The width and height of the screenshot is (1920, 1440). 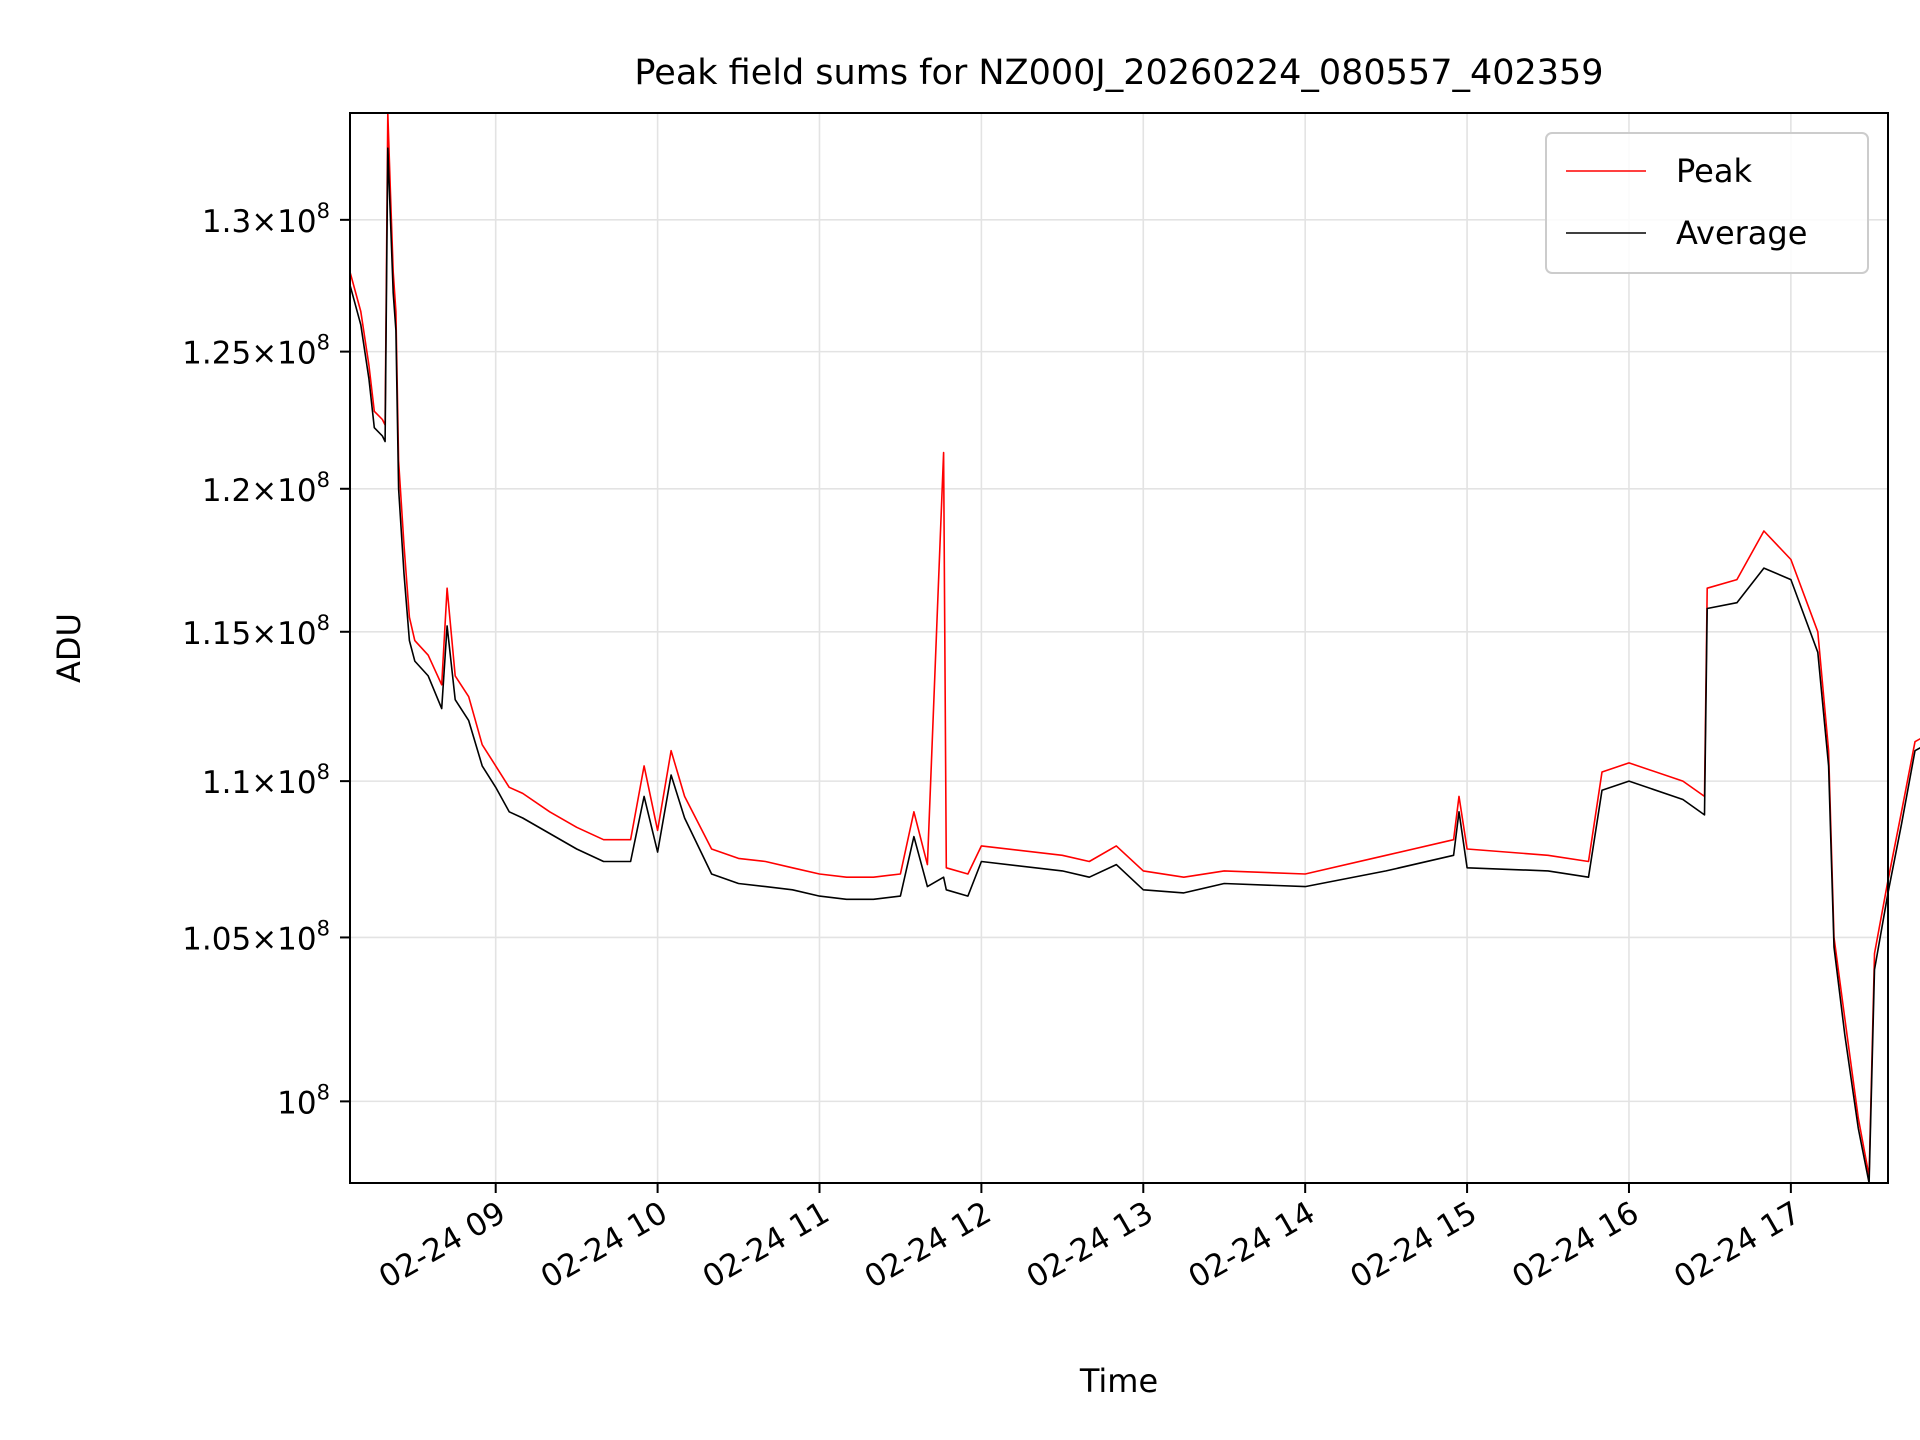 I want to click on legend-label-peak: Peak, so click(x=1714, y=171).